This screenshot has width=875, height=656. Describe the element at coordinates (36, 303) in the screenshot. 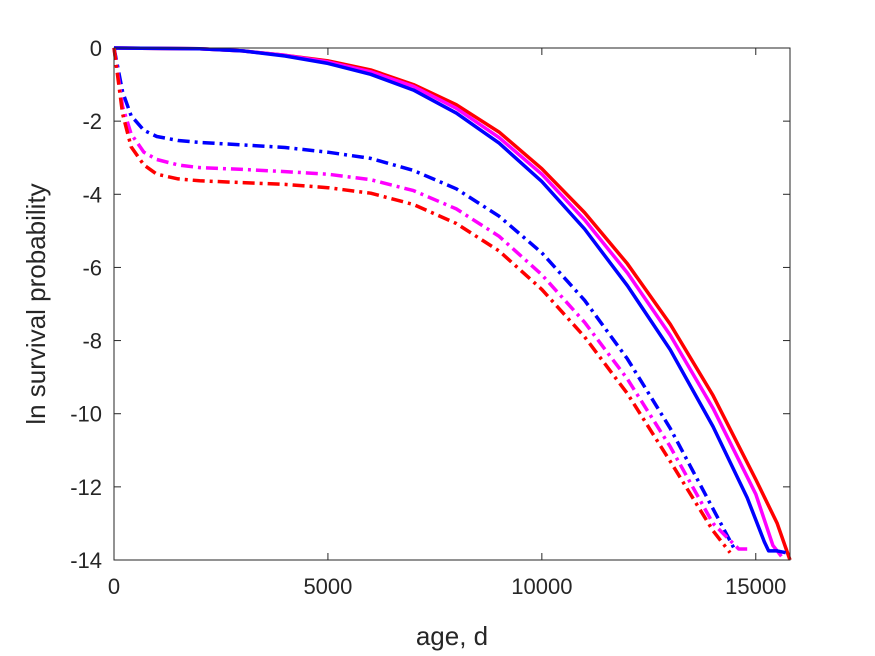

I see `y-axis-label: ln survival probability` at that location.